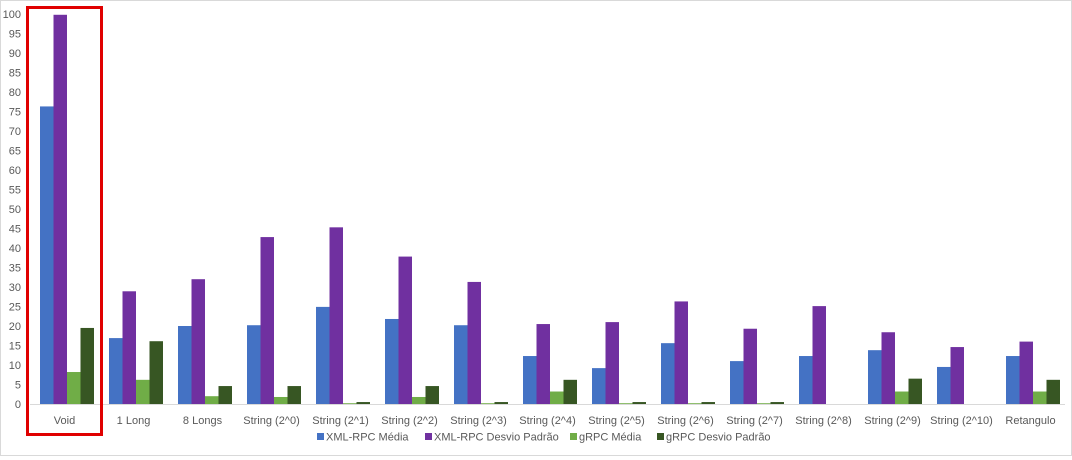 The width and height of the screenshot is (1072, 460). What do you see at coordinates (823, 421) in the screenshot?
I see `x-tick-label: String (2^8)` at bounding box center [823, 421].